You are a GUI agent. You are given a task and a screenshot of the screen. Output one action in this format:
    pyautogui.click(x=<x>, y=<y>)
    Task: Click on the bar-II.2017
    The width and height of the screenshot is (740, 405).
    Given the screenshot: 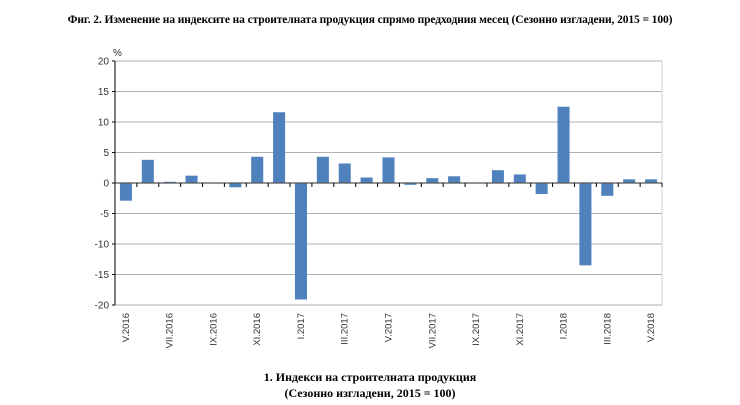 What is the action you would take?
    pyautogui.click(x=322, y=169)
    